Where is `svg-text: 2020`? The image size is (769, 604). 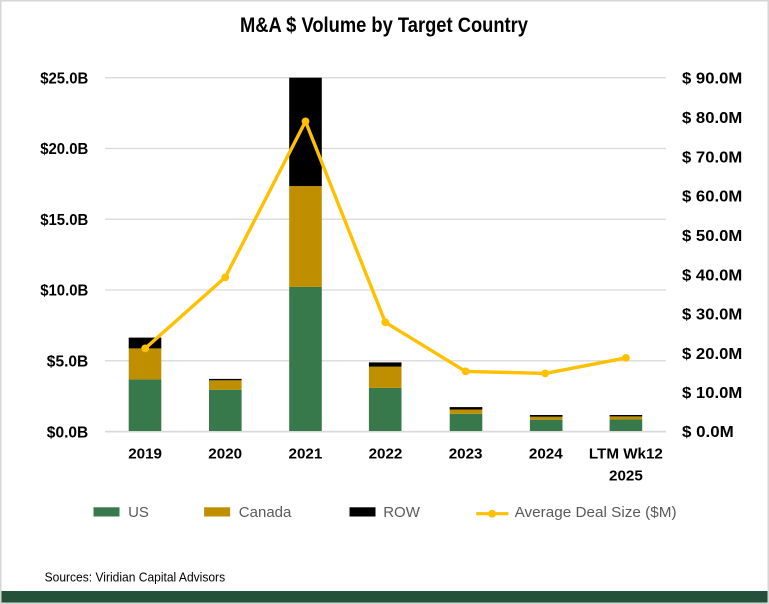 svg-text: 2020 is located at coordinates (225, 454).